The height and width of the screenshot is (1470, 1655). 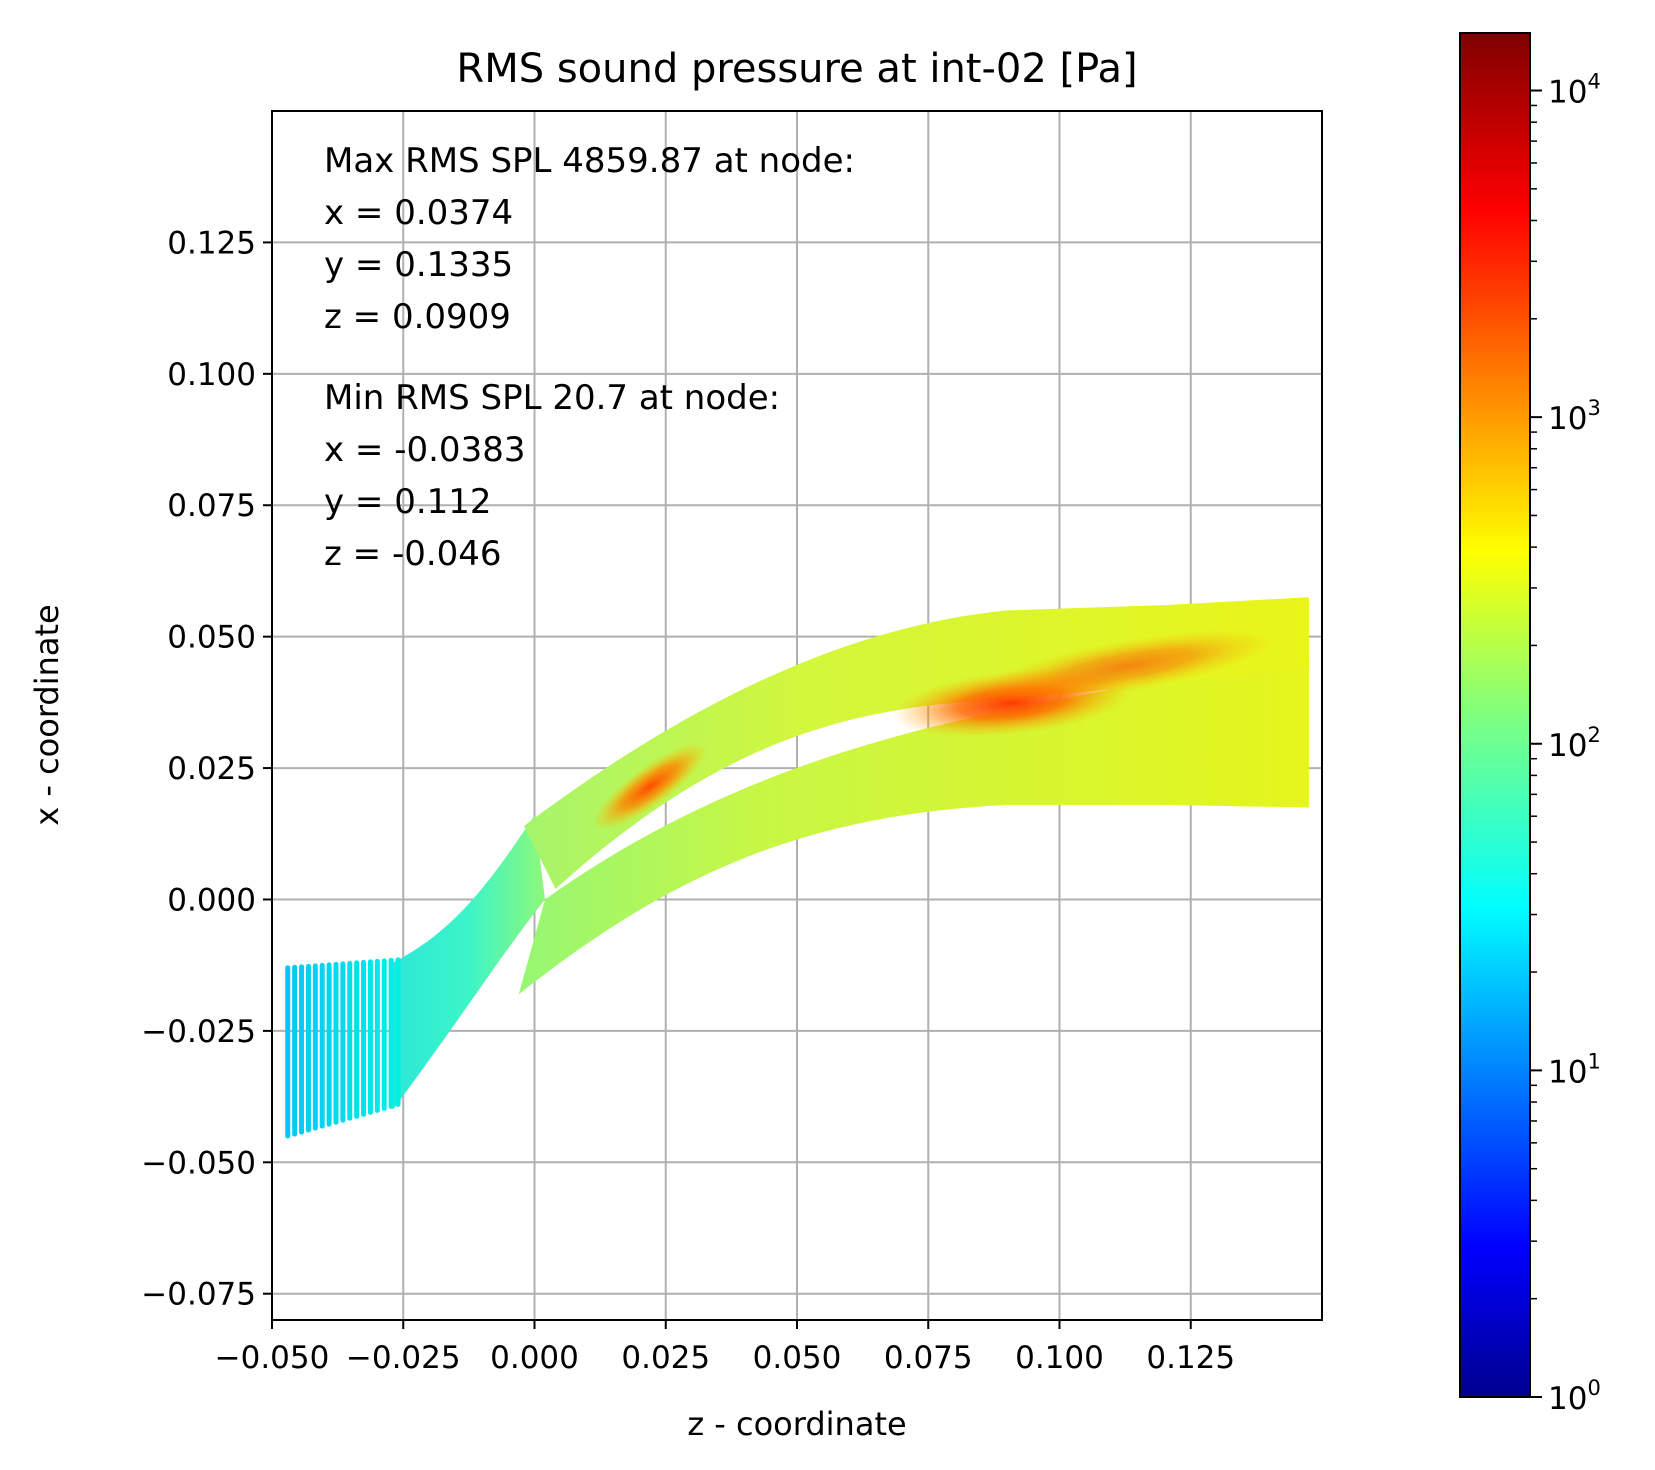 I want to click on annotation-line: x = 0.0374, so click(x=418, y=213).